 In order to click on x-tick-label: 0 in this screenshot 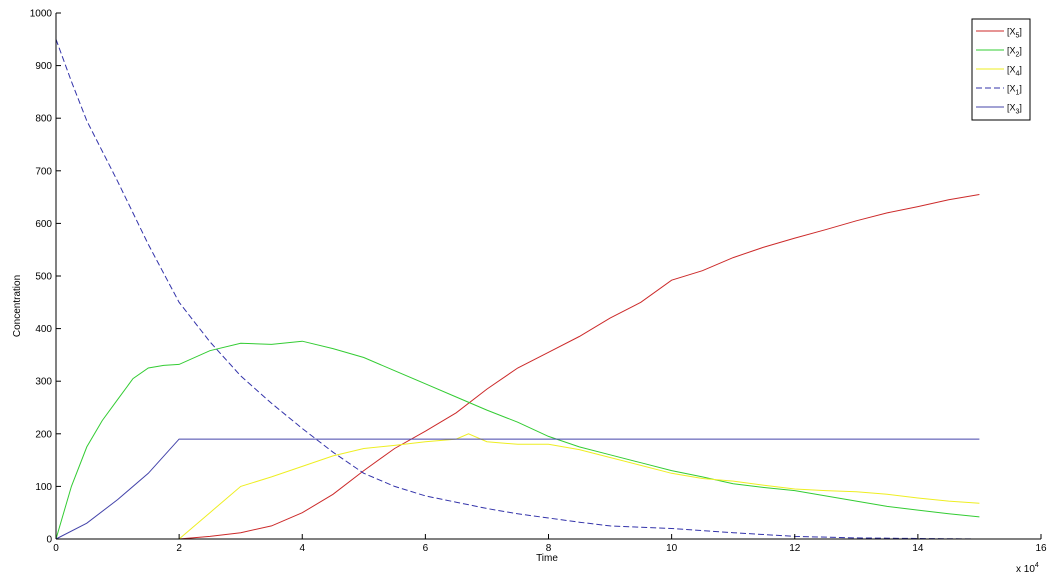, I will do `click(56, 548)`.